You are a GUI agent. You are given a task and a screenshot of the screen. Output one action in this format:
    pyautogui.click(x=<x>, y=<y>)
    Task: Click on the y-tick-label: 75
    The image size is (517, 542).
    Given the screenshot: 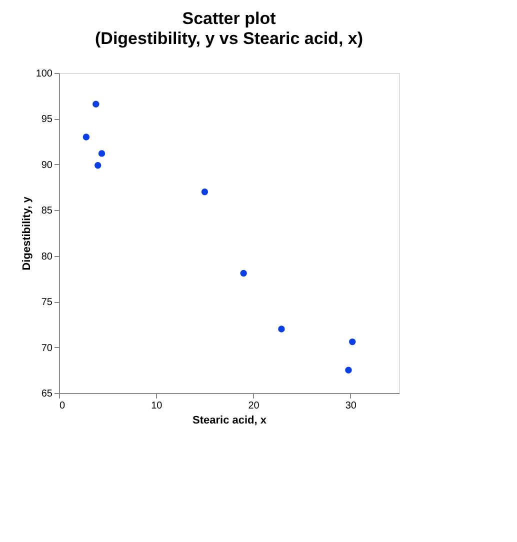 What is the action you would take?
    pyautogui.click(x=47, y=302)
    